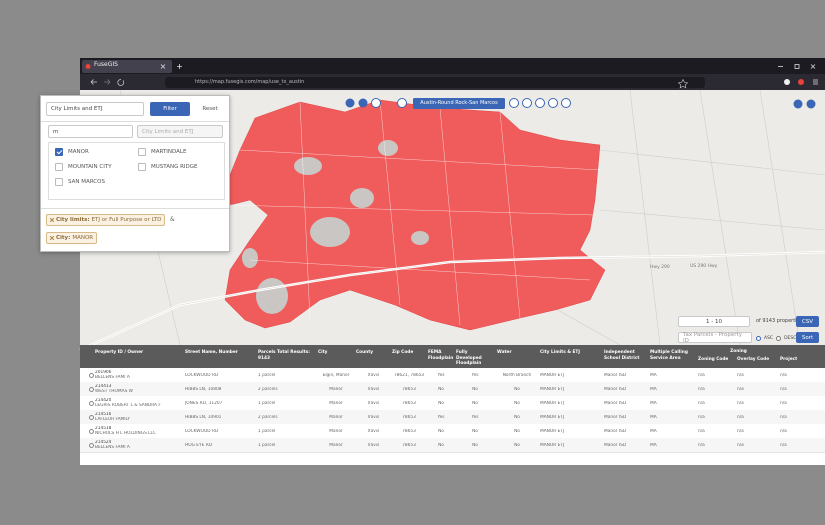 The width and height of the screenshot is (825, 525). Describe the element at coordinates (683, 83) in the screenshot. I see `bookmark` at that location.